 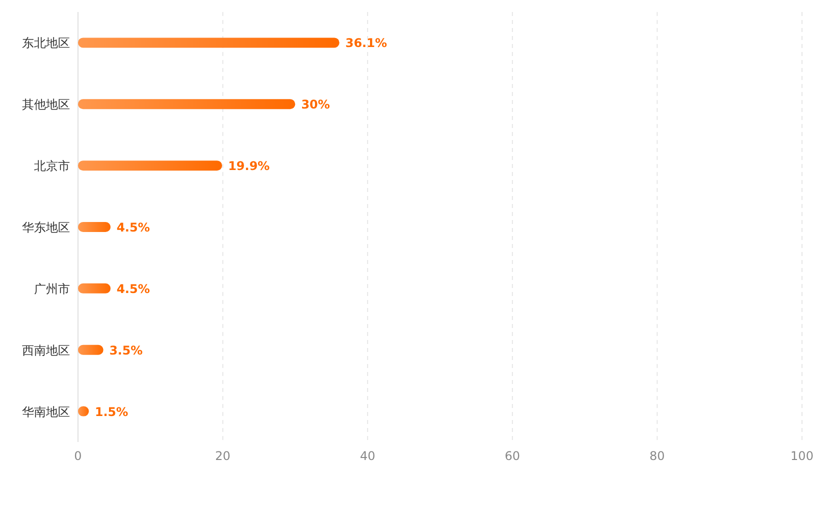 I want to click on y-tick-label: 东北地区, so click(x=46, y=43).